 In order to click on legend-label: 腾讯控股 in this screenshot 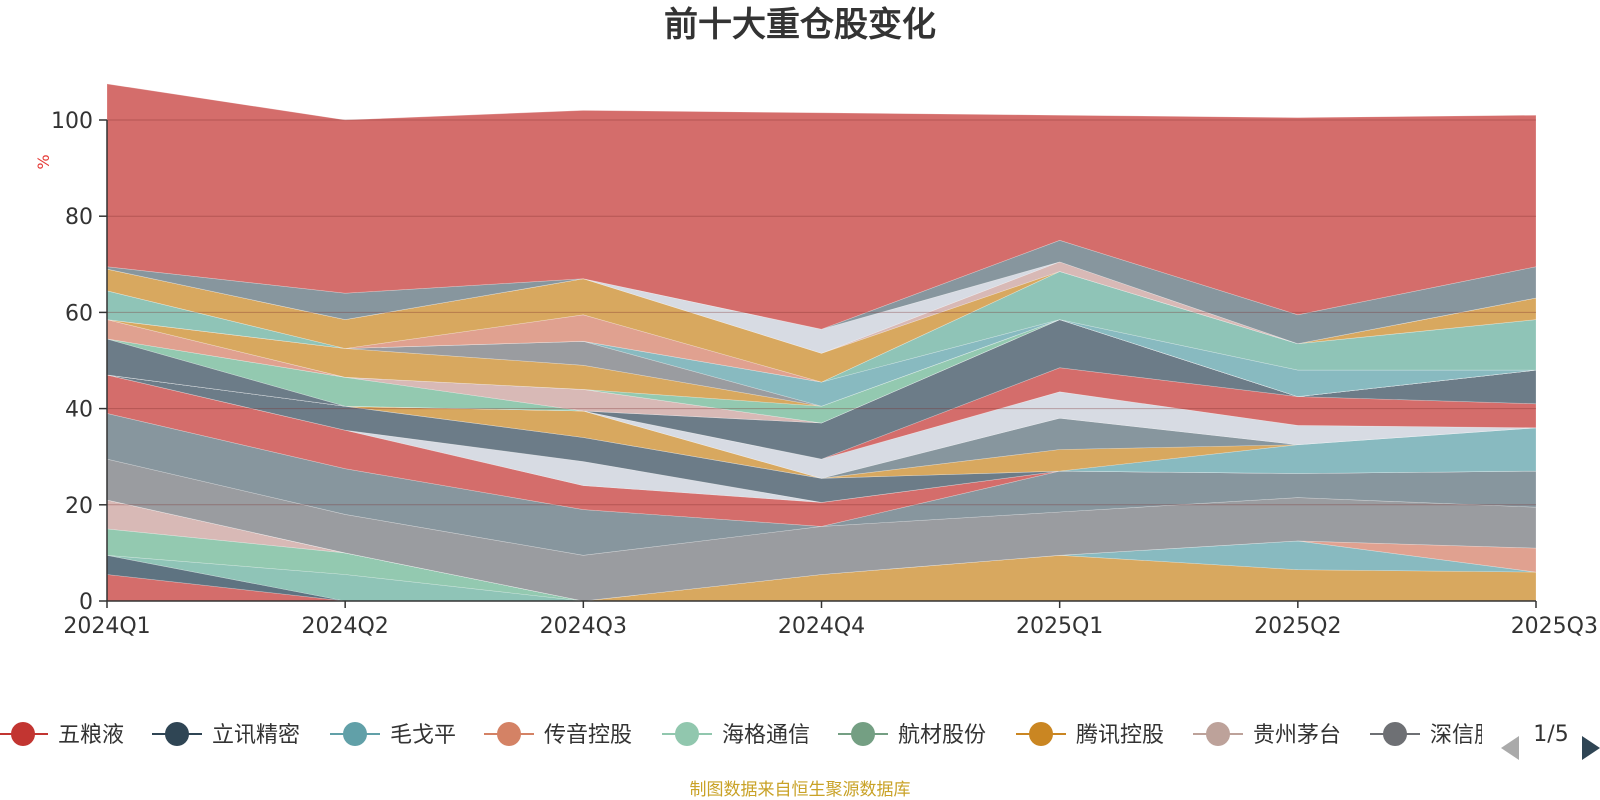, I will do `click(1120, 735)`.